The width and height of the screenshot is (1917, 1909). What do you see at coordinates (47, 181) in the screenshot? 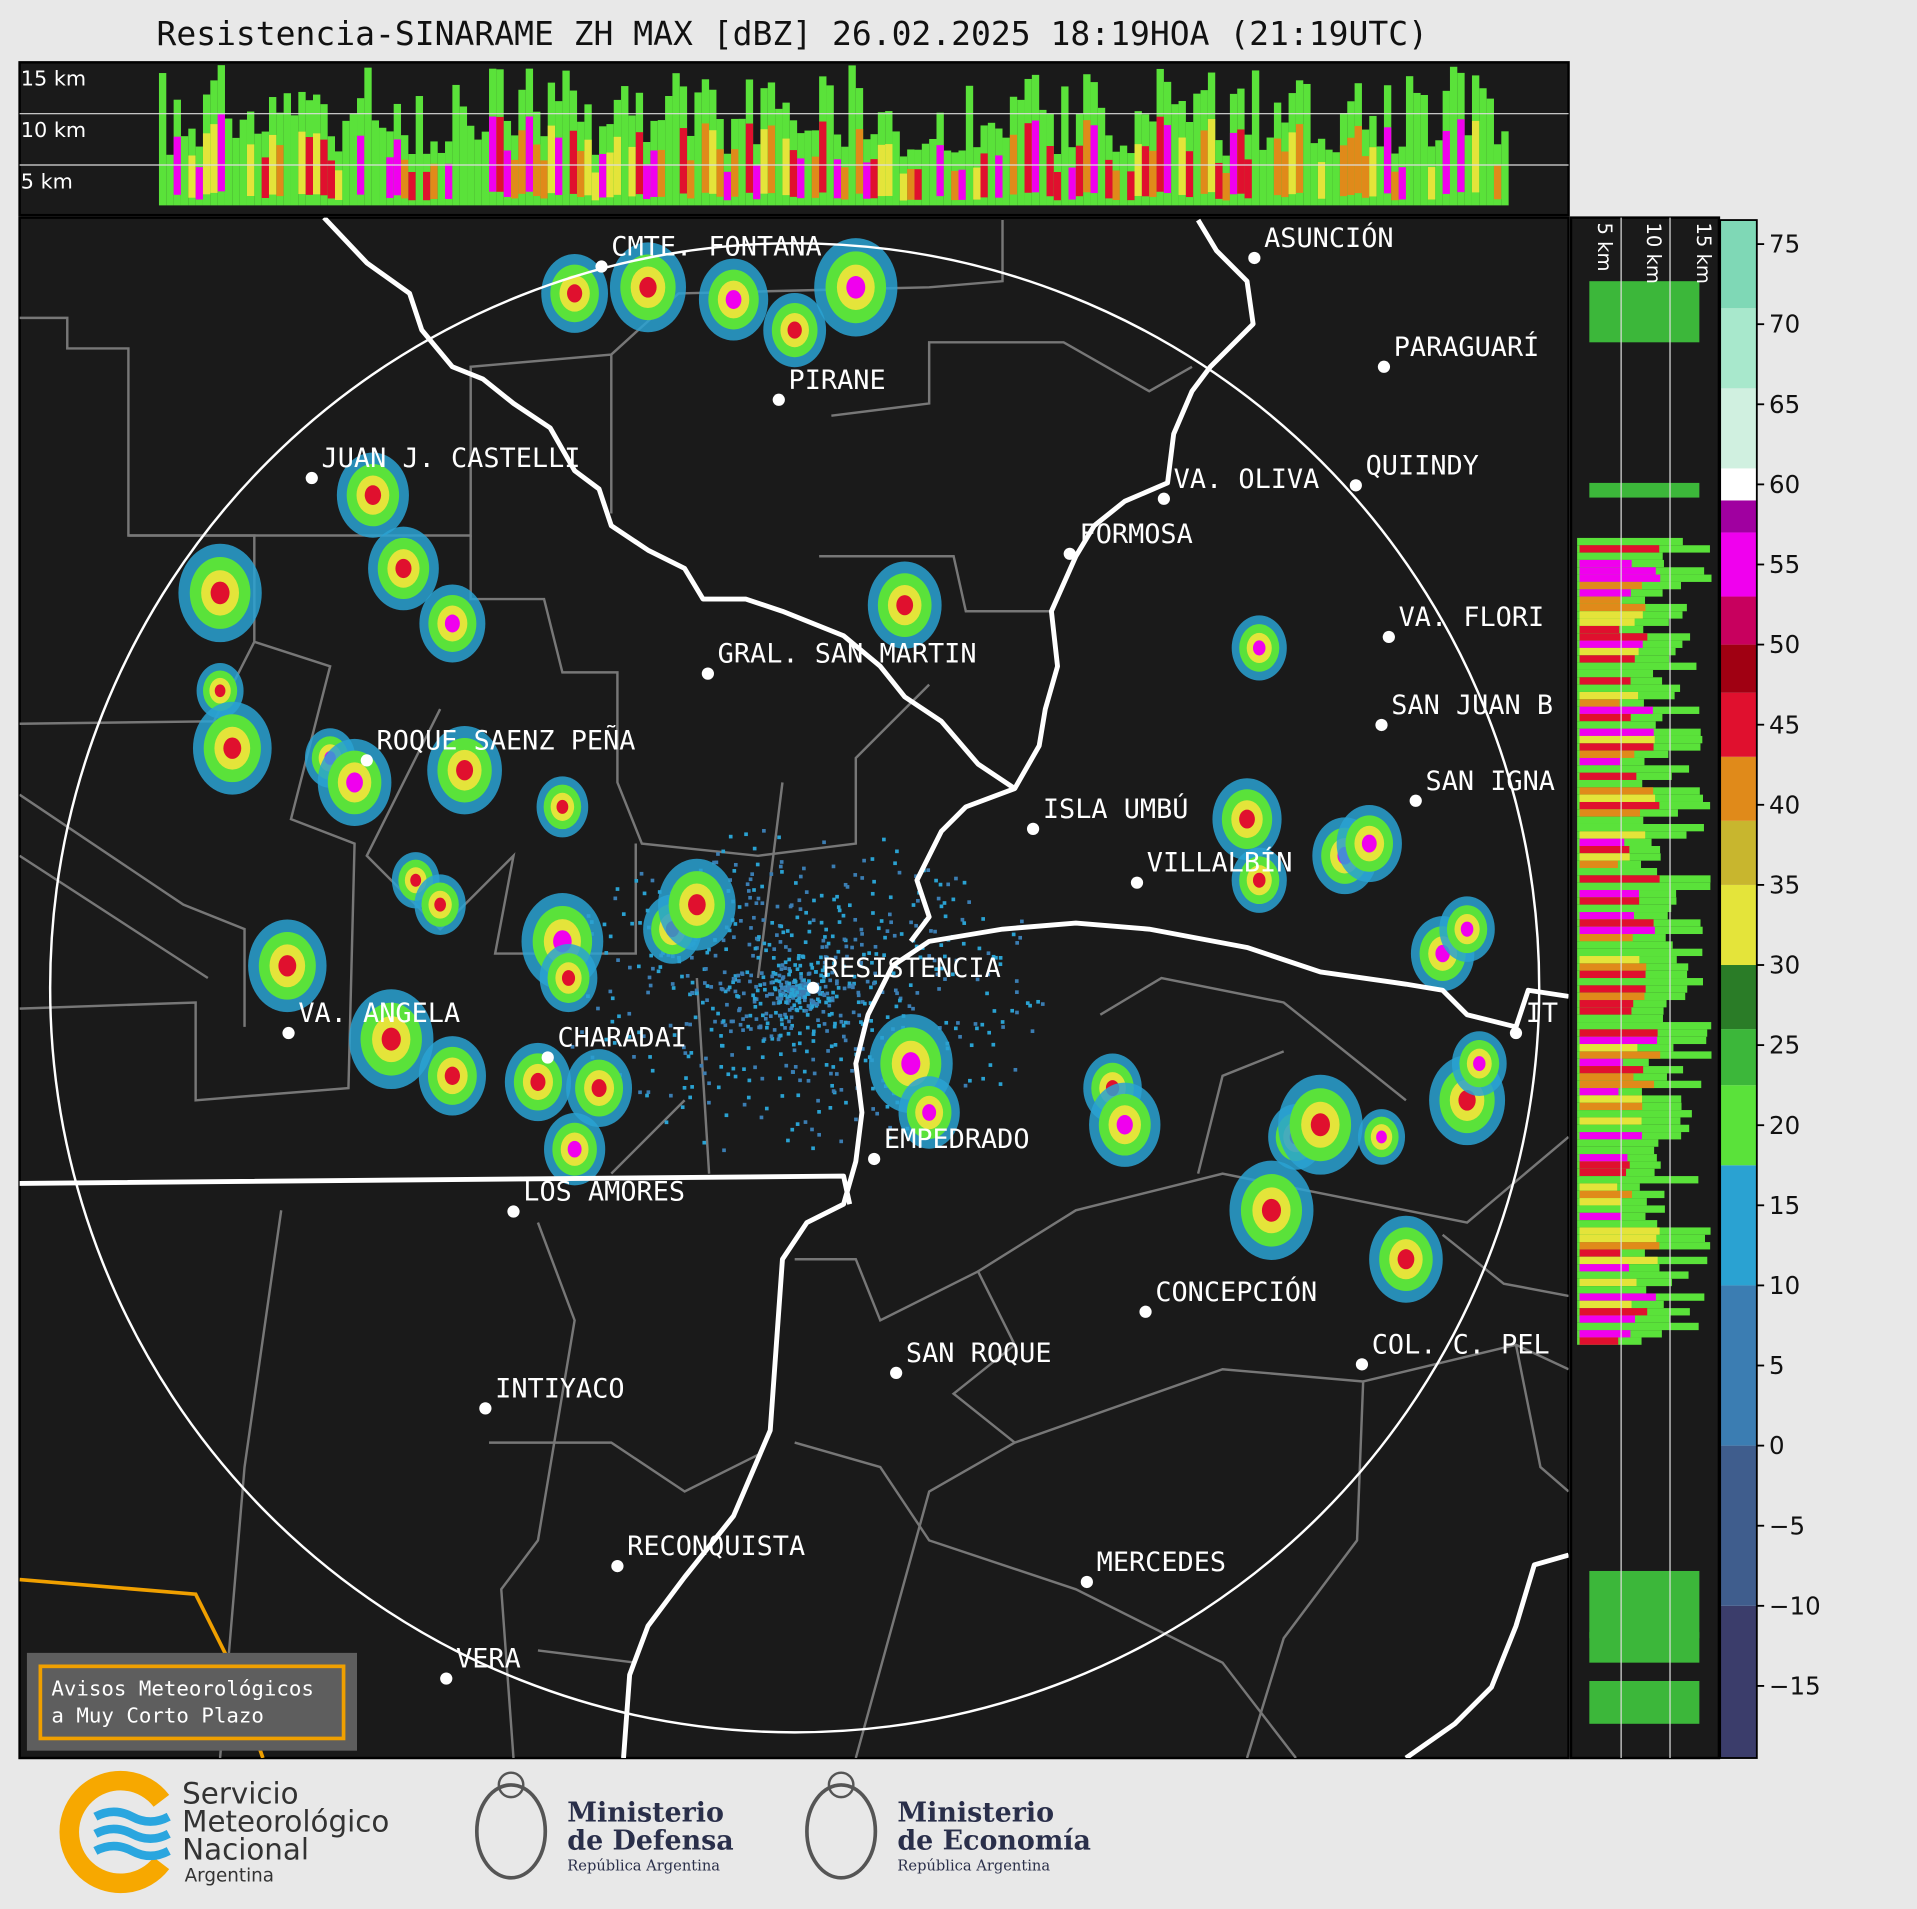
I see `level-label: 5 km` at bounding box center [47, 181].